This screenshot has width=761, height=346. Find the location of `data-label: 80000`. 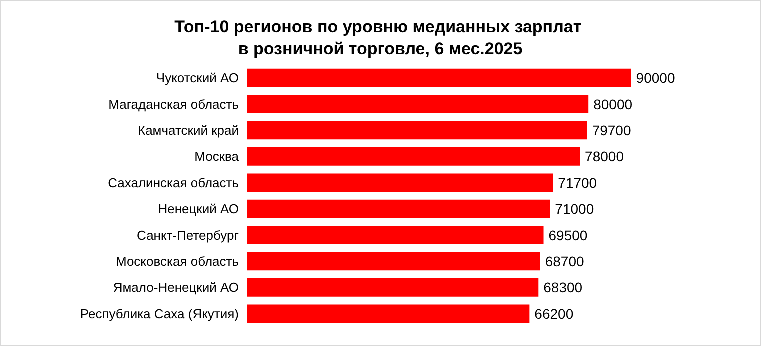

data-label: 80000 is located at coordinates (613, 104).